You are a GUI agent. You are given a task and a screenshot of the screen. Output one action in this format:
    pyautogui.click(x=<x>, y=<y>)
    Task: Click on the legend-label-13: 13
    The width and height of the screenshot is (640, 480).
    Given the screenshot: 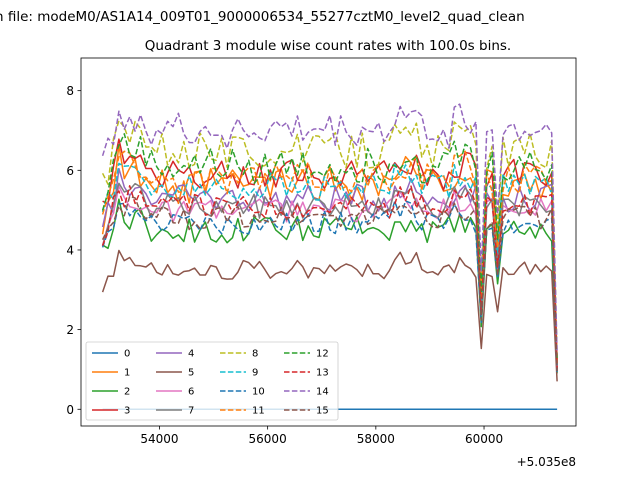 What is the action you would take?
    pyautogui.click(x=322, y=373)
    